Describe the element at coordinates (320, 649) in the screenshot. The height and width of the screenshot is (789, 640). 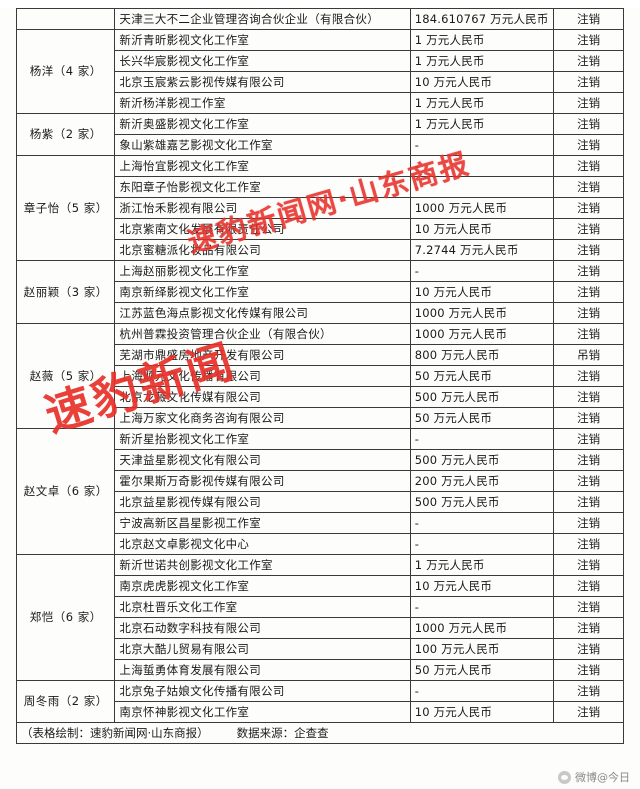
I see `table-row: 北京大酷儿贸易有限公司 100 万元人民币 注销` at that location.